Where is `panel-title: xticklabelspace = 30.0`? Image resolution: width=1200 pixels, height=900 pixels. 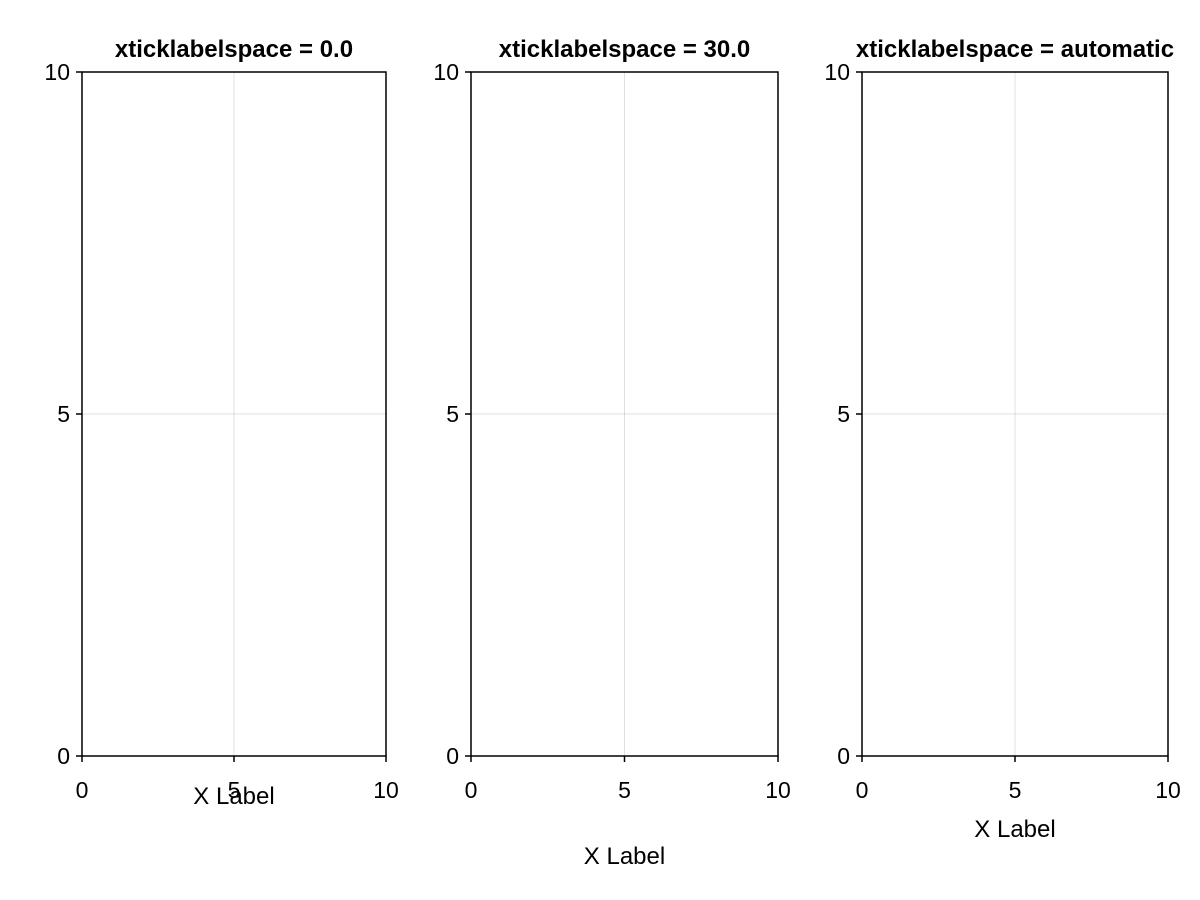
panel-title: xticklabelspace = 30.0 is located at coordinates (625, 49).